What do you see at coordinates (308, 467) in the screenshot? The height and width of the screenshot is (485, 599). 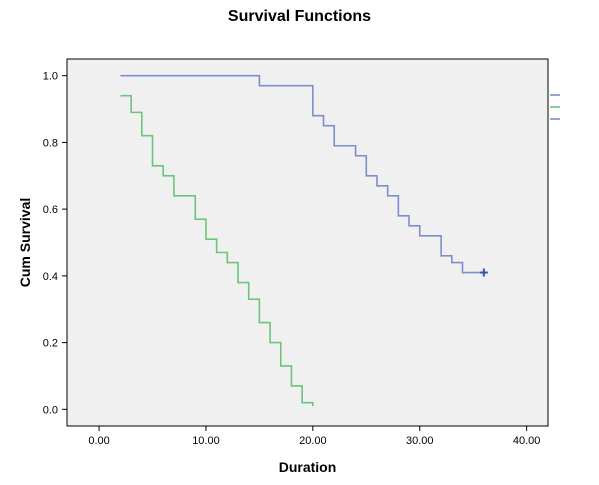 I see `x-axis-label: Duration` at bounding box center [308, 467].